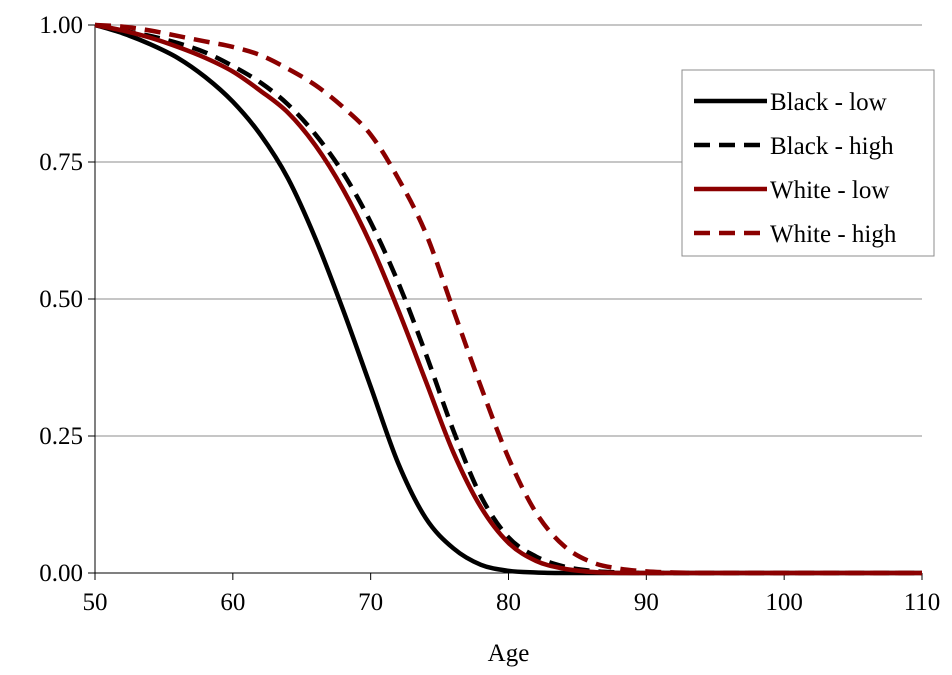 Image resolution: width=952 pixels, height=675 pixels. I want to click on x-tick-label: 60, so click(232, 602).